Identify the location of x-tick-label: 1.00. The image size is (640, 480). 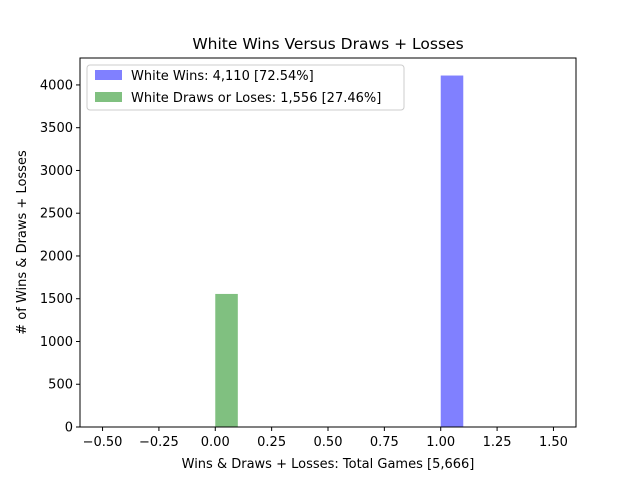
(440, 442).